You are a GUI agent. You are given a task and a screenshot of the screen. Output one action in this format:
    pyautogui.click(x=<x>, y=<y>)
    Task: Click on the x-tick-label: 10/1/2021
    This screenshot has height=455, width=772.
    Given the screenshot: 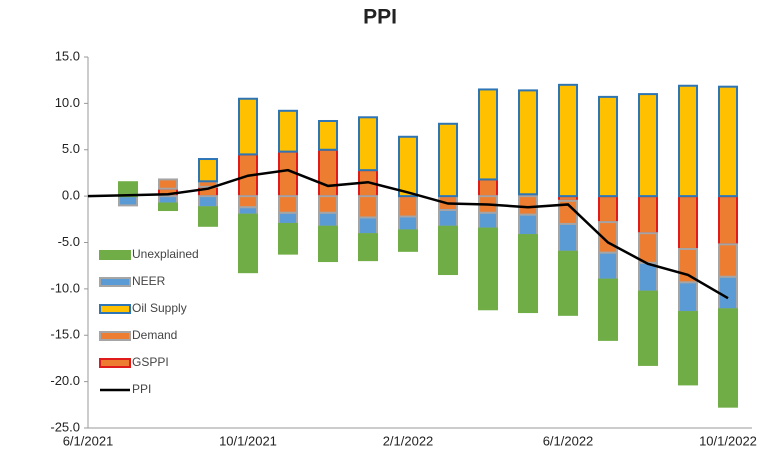 What is the action you would take?
    pyautogui.click(x=248, y=440)
    